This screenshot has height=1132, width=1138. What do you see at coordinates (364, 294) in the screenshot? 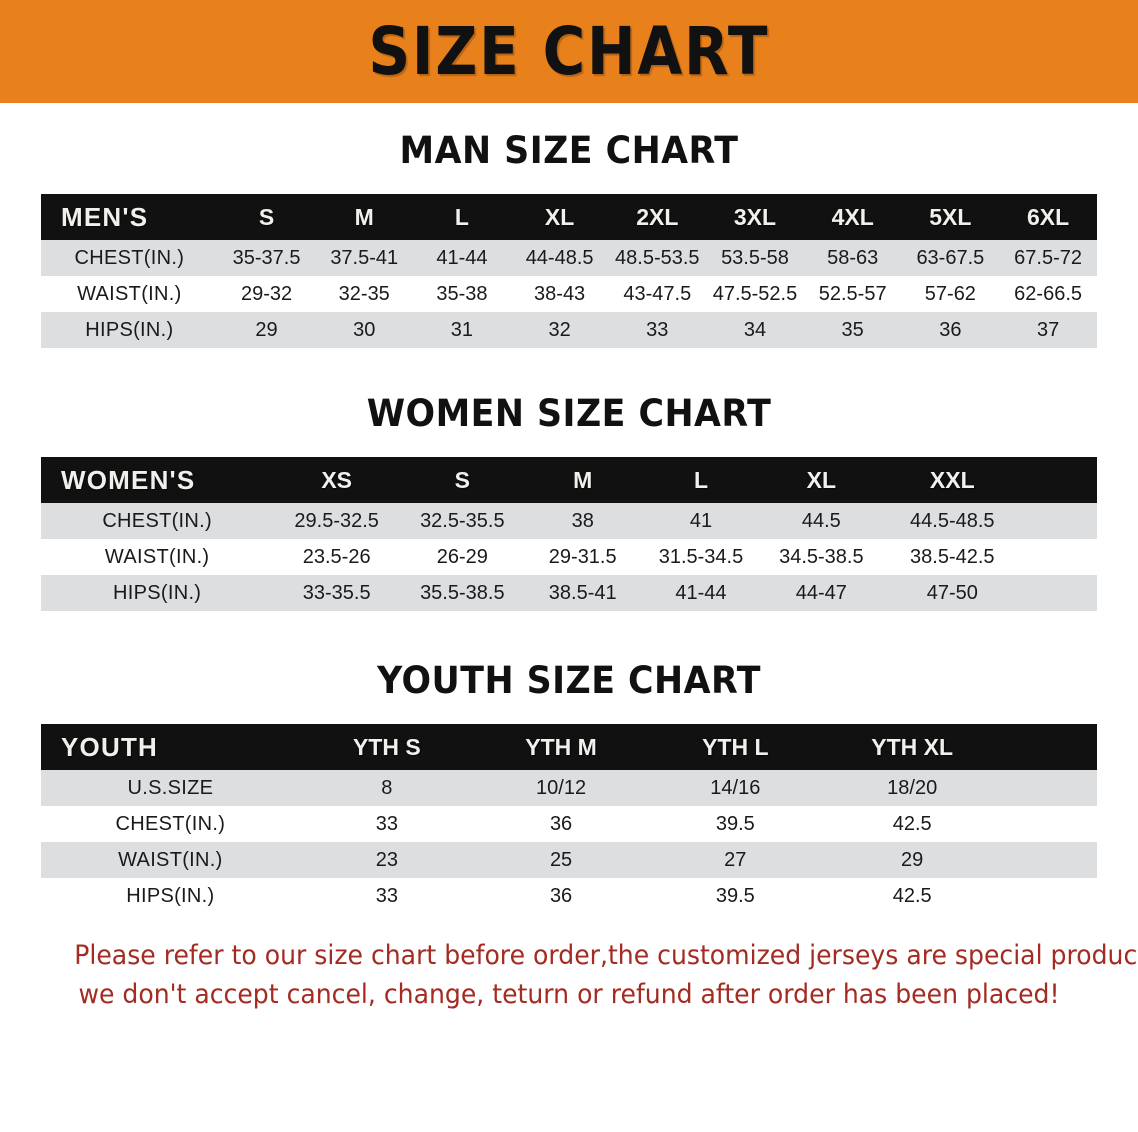
I see `measurement-cell: 32-35` at bounding box center [364, 294].